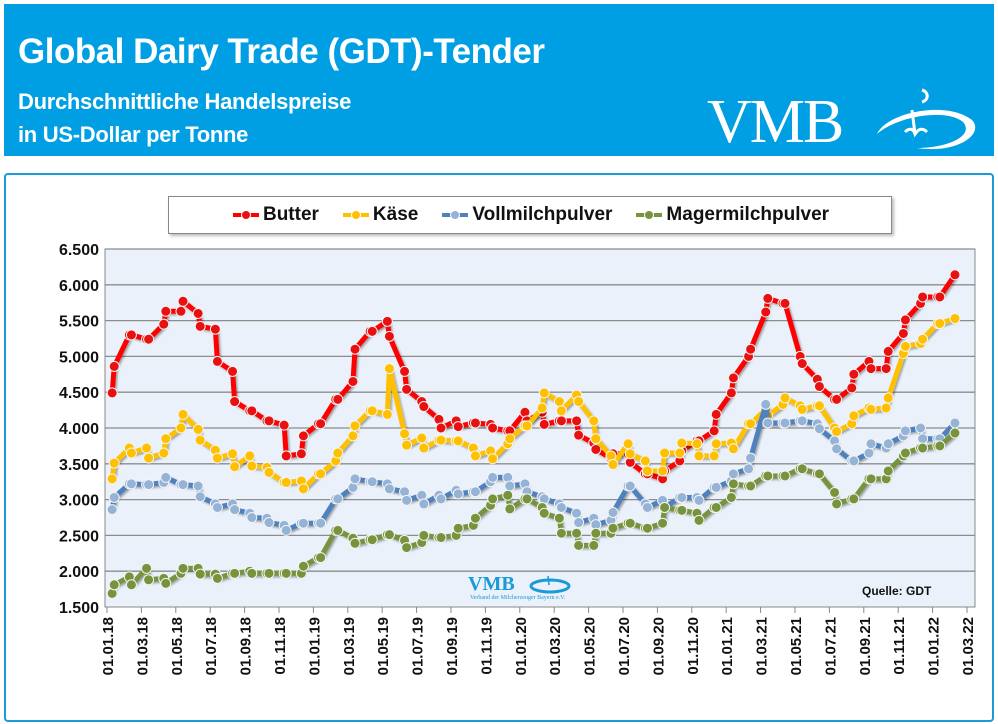 The image size is (998, 724). Describe the element at coordinates (542, 214) in the screenshot. I see `legend-label-vollmilchpulver: Vollmilchpulver` at that location.